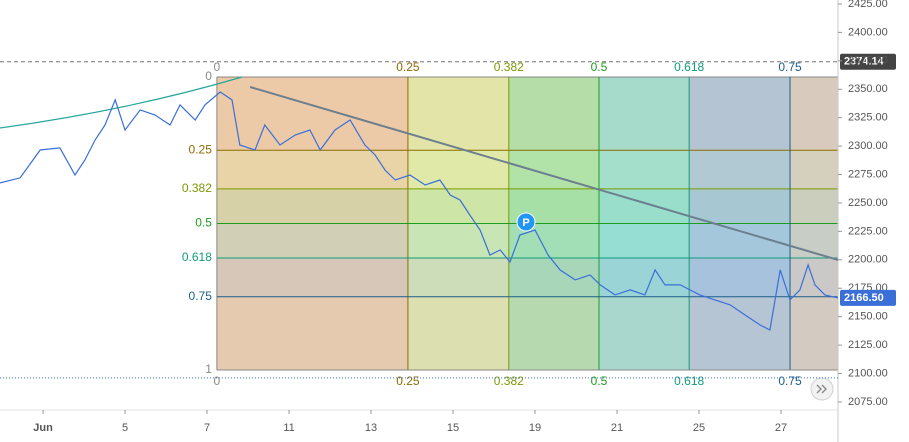 The height and width of the screenshot is (442, 909). I want to click on fib-price-label: 0.382, so click(197, 188).